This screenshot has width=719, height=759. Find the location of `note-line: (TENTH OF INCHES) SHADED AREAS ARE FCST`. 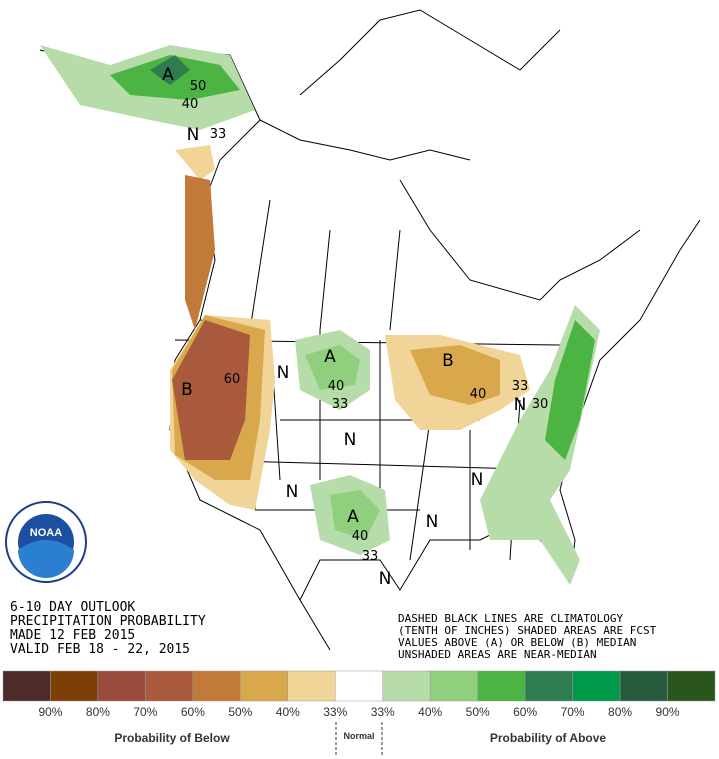

note-line: (TENTH OF INCHES) SHADED AREAS ARE FCST is located at coordinates (527, 630).